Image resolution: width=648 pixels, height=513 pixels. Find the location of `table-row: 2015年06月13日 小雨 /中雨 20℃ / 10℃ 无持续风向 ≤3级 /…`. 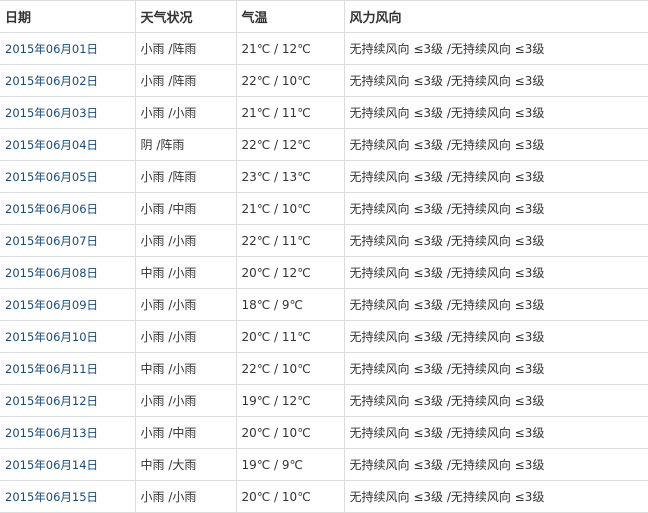

table-row: 2015年06月13日 小雨 /中雨 20℃ / 10℃ 无持续风向 ≤3级 /… is located at coordinates (324, 432).